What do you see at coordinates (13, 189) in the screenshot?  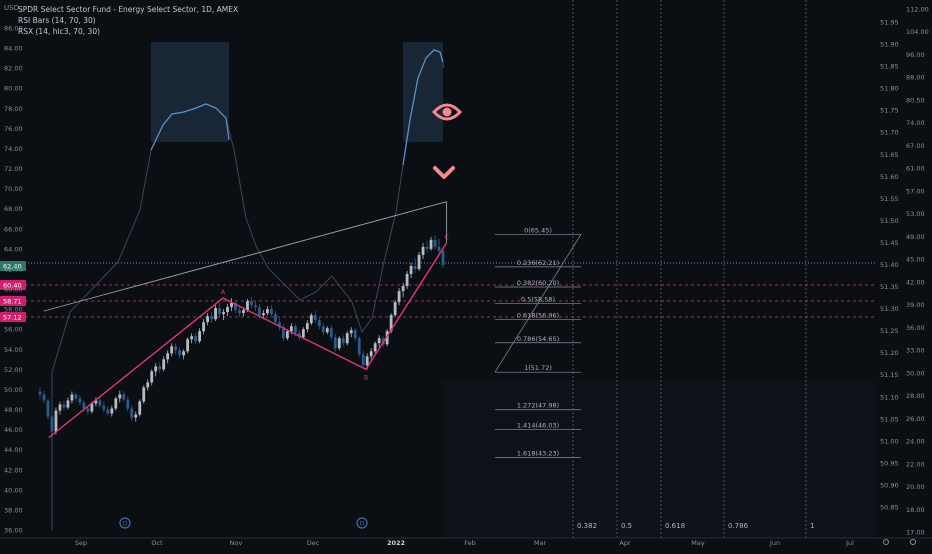 I see `left-axis-tick: 70.00` at bounding box center [13, 189].